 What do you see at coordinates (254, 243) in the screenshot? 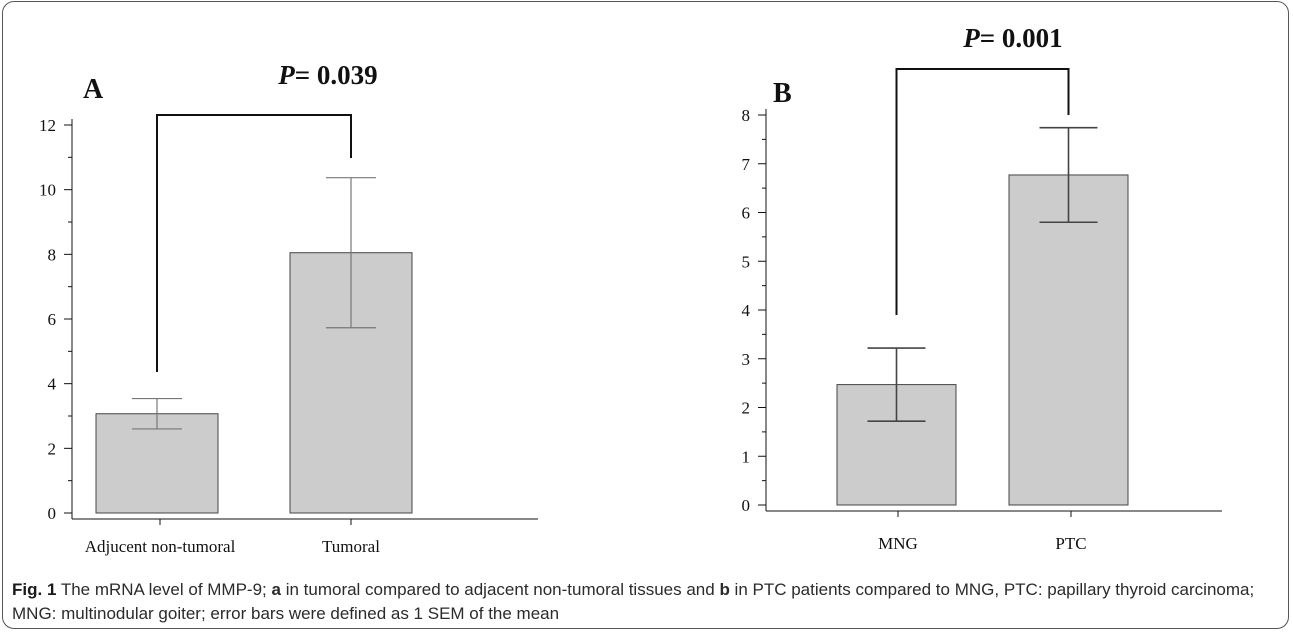
I see `significance-bracket-a` at bounding box center [254, 243].